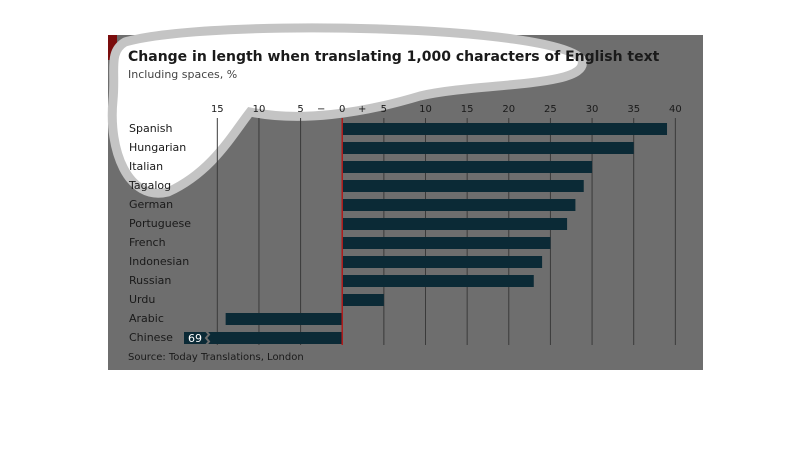 The height and width of the screenshot is (464, 810). I want to click on y-tick-label: German, so click(151, 204).